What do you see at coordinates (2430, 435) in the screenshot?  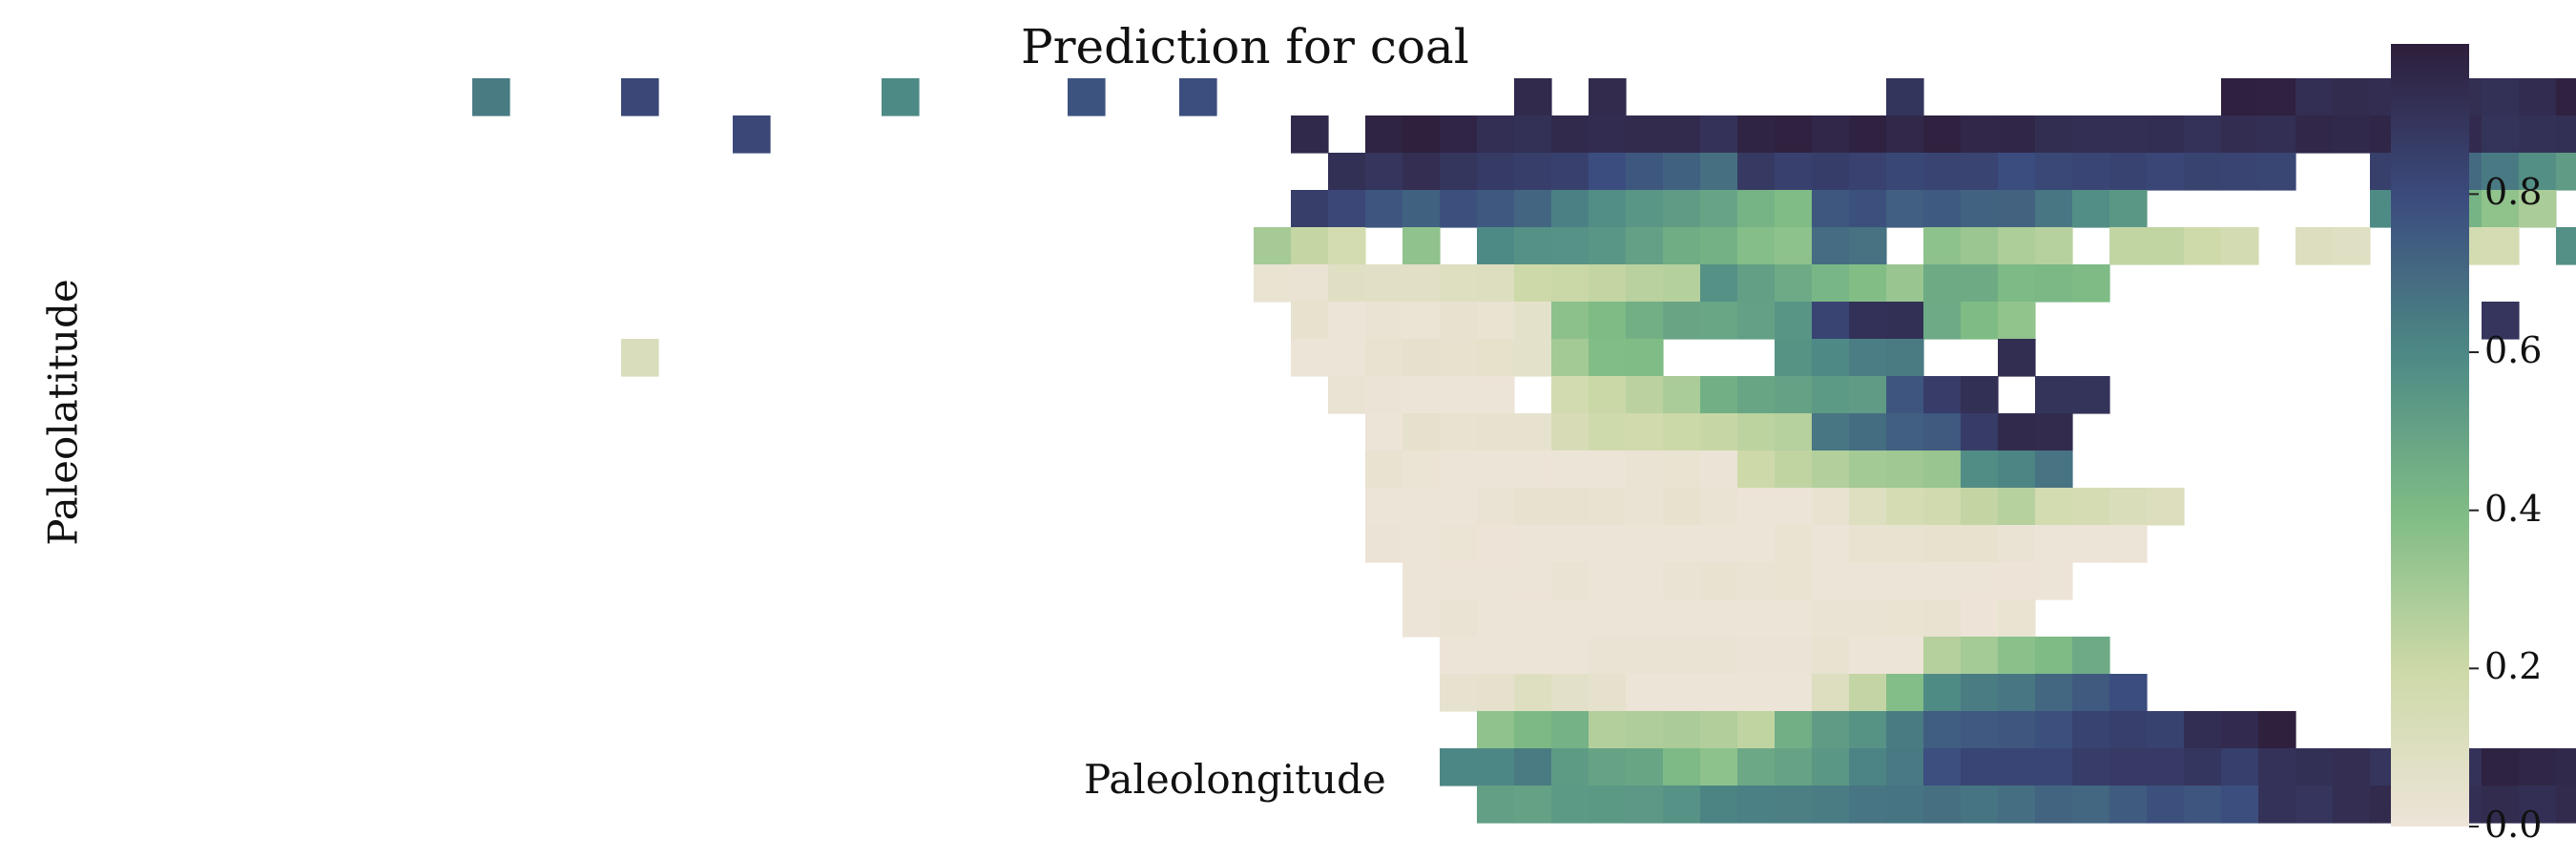 I see `colorbar-gradient` at bounding box center [2430, 435].